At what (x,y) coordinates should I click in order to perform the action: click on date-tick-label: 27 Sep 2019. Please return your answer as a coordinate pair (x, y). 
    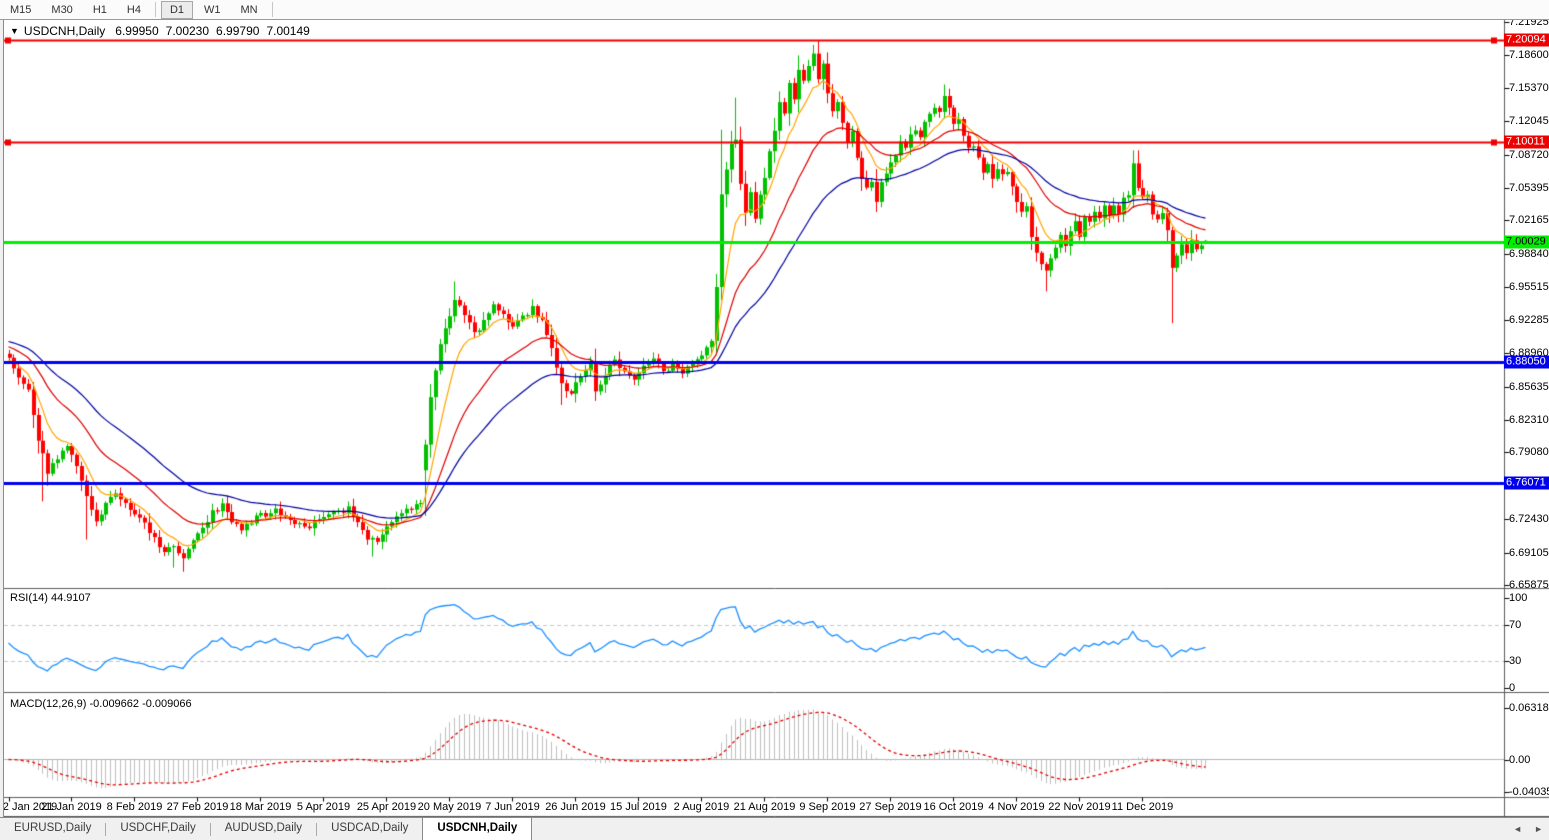
    Looking at the image, I should click on (890, 807).